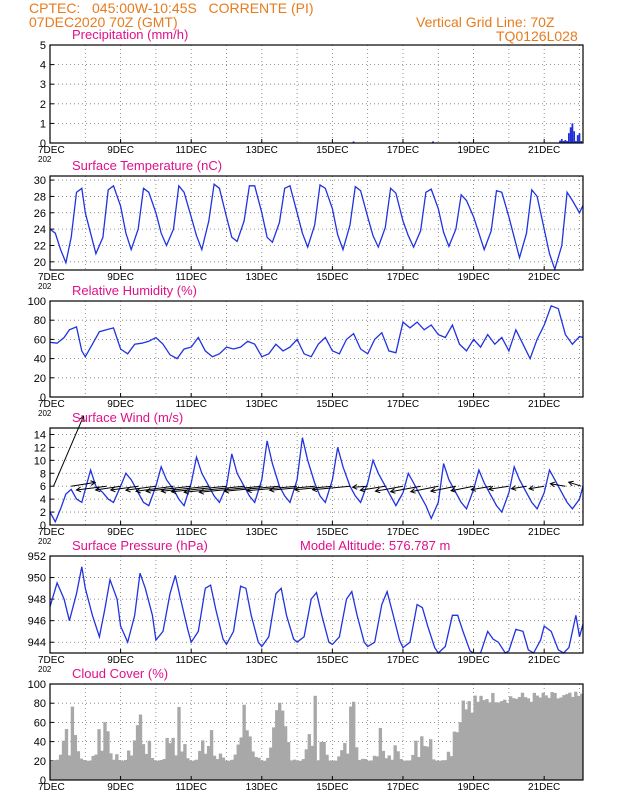  I want to click on x-tick-label: 11DEC, so click(191, 787).